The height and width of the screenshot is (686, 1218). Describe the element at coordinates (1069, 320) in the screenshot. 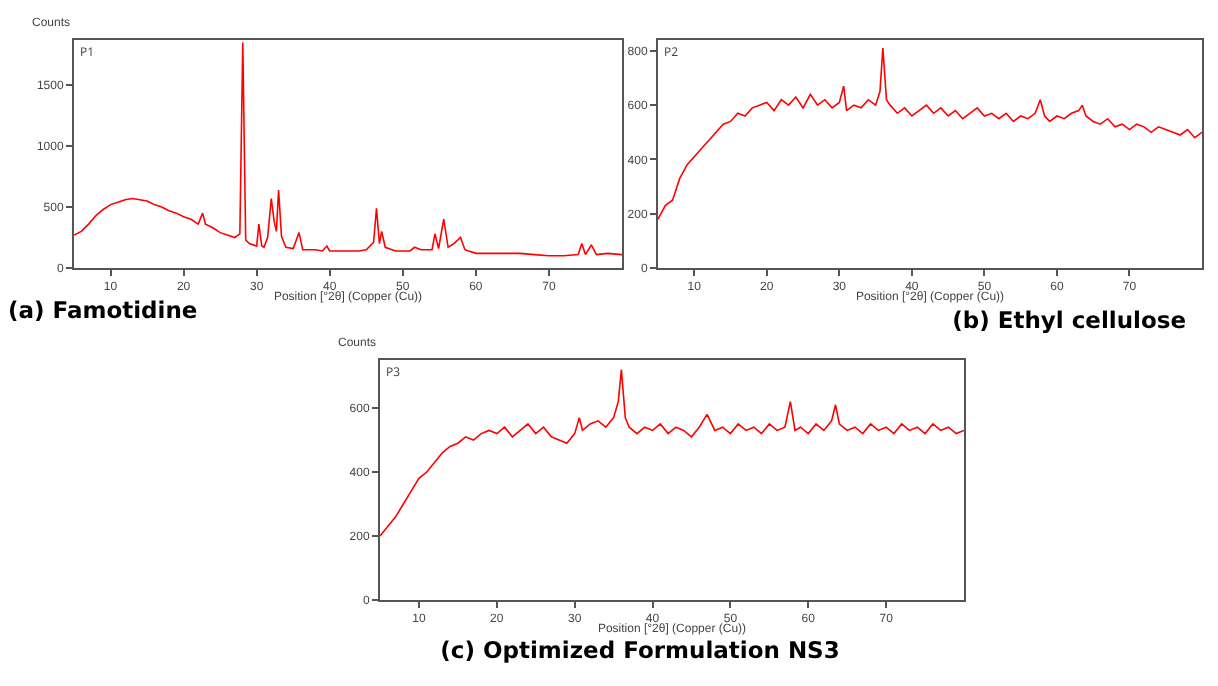

I see `text: (b) Ethyl cellulose` at that location.